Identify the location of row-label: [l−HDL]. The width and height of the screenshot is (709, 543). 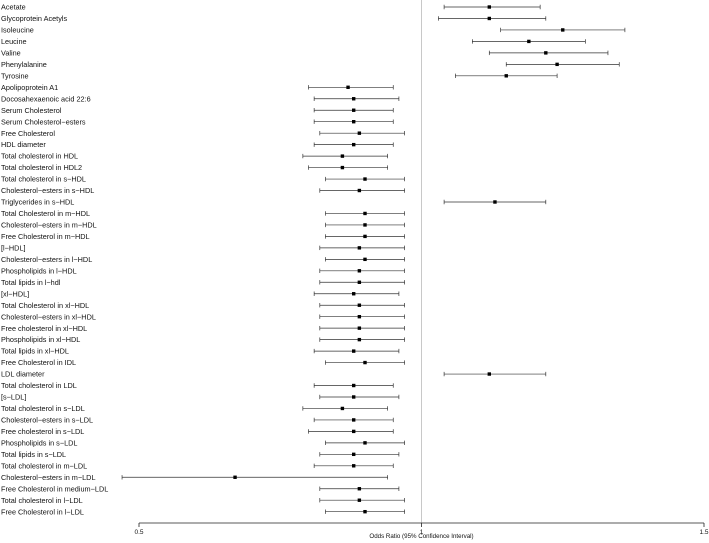
(13, 247).